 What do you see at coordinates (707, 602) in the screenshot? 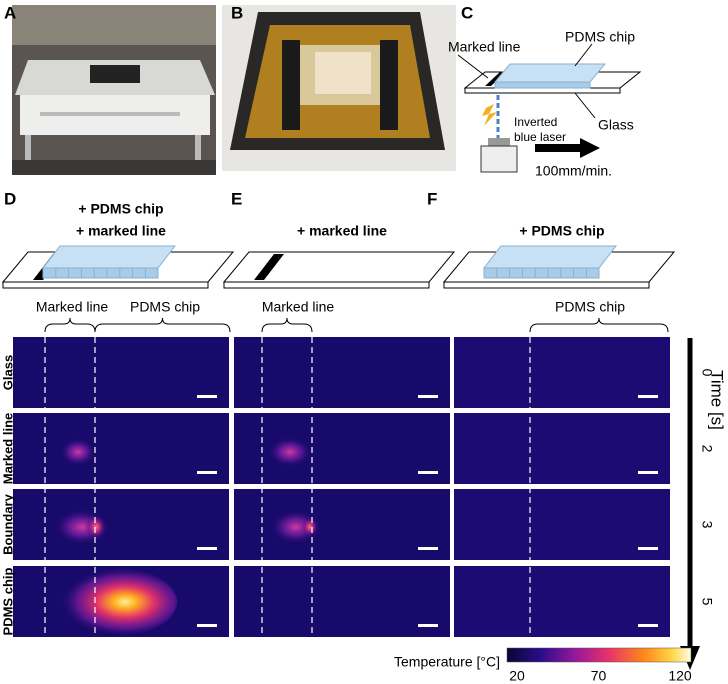
I see `time-tick: 5` at bounding box center [707, 602].